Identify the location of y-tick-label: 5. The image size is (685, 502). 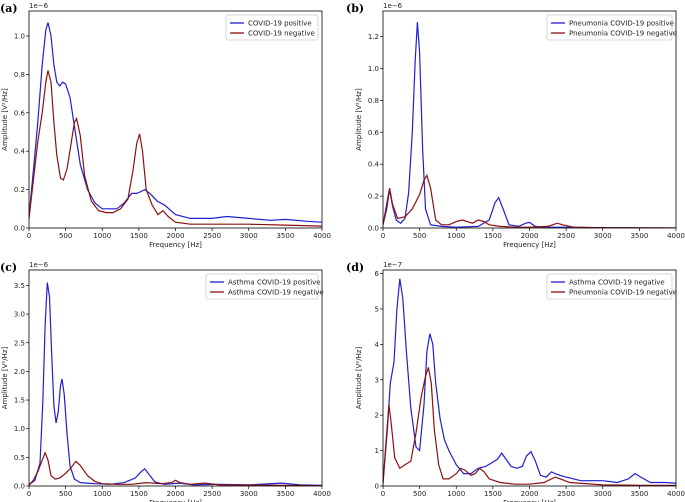
(377, 309).